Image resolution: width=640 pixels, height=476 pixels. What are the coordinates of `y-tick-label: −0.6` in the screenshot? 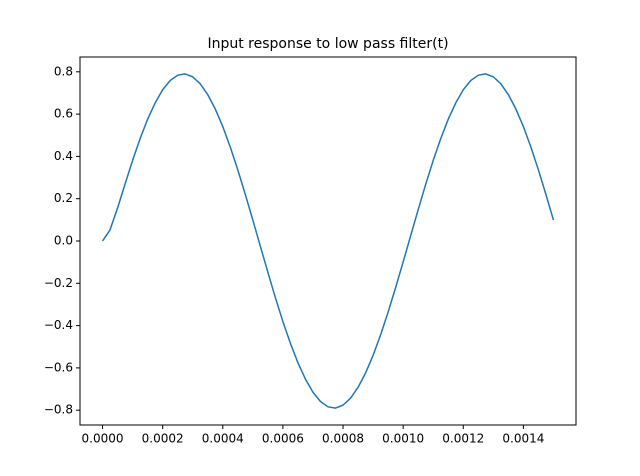 It's located at (58, 367).